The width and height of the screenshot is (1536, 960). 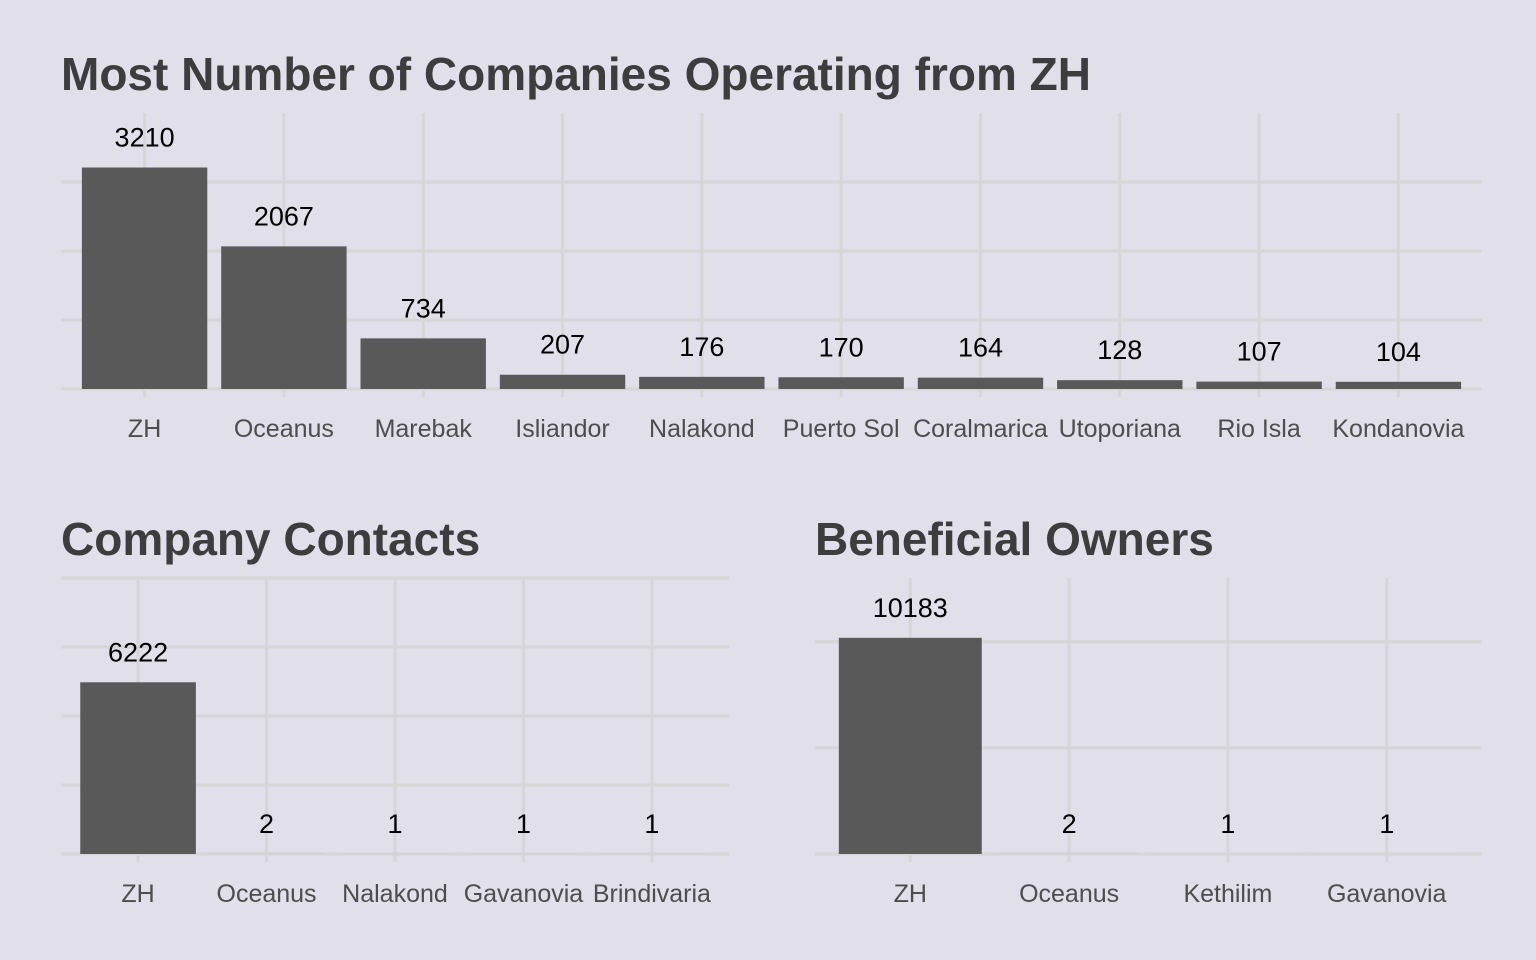 I want to click on data-label-zh: 3210, so click(x=145, y=138).